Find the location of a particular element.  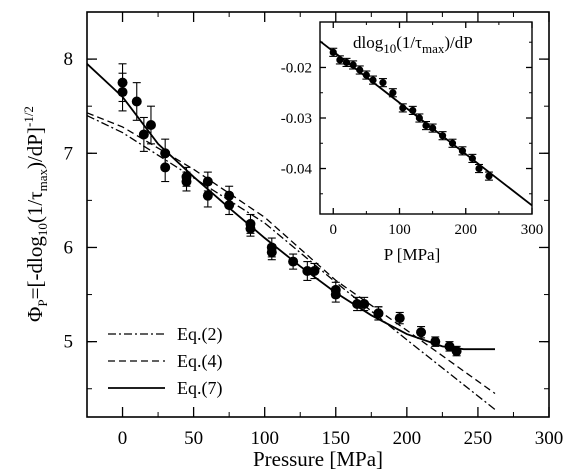

x-axis-title: Pressure [MPa] is located at coordinates (318, 459).